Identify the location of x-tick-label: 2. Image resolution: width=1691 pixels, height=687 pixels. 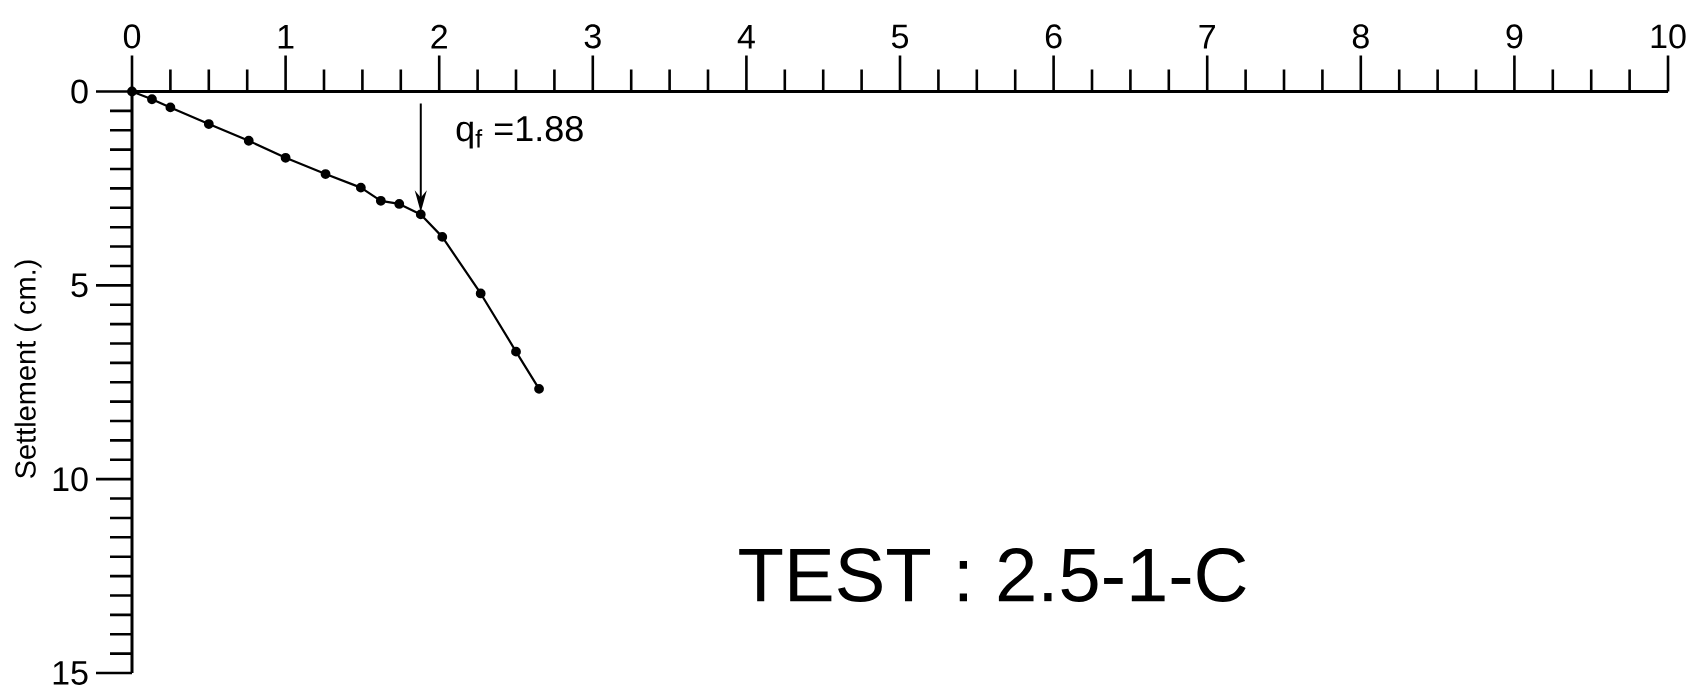
(439, 36).